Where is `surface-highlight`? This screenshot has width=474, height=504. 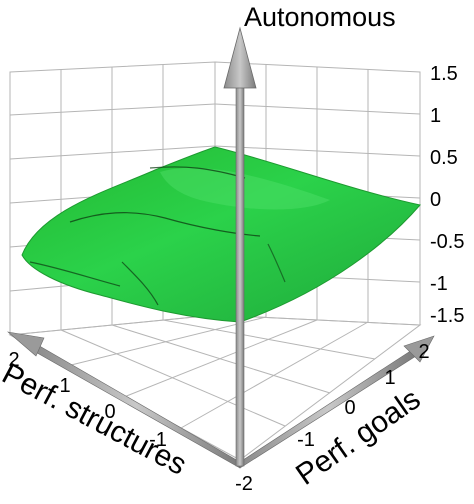 surface-highlight is located at coordinates (245, 188).